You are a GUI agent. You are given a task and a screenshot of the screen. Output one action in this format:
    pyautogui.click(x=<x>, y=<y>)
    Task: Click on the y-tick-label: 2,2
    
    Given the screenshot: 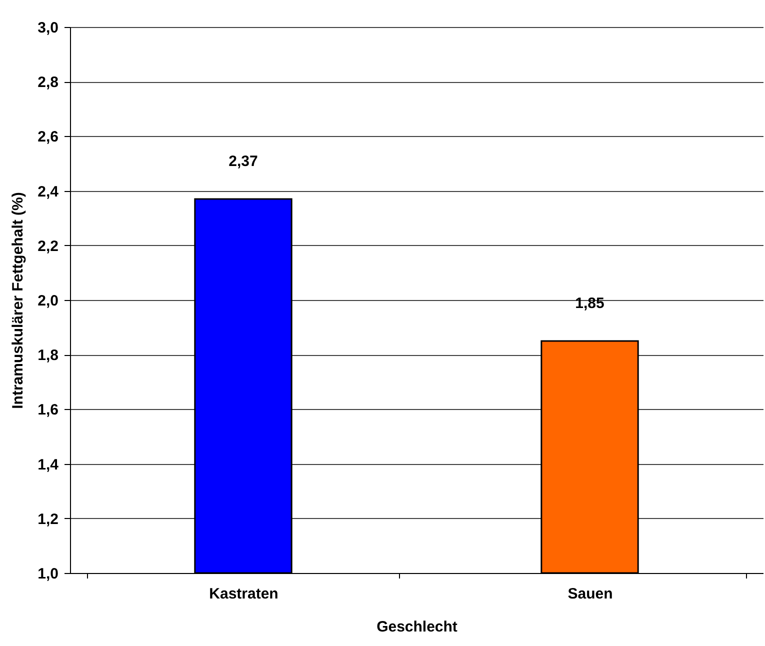 What is the action you would take?
    pyautogui.click(x=48, y=246)
    